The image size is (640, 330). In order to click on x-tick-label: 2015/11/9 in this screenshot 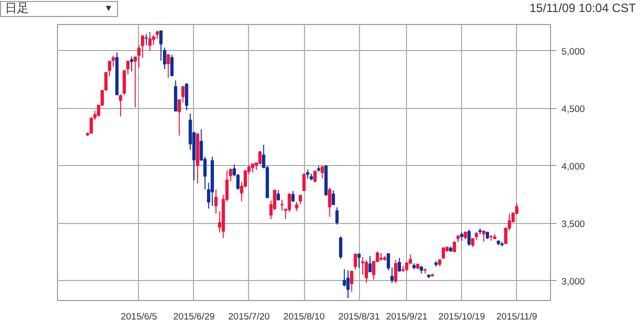, I will do `click(517, 317)`.